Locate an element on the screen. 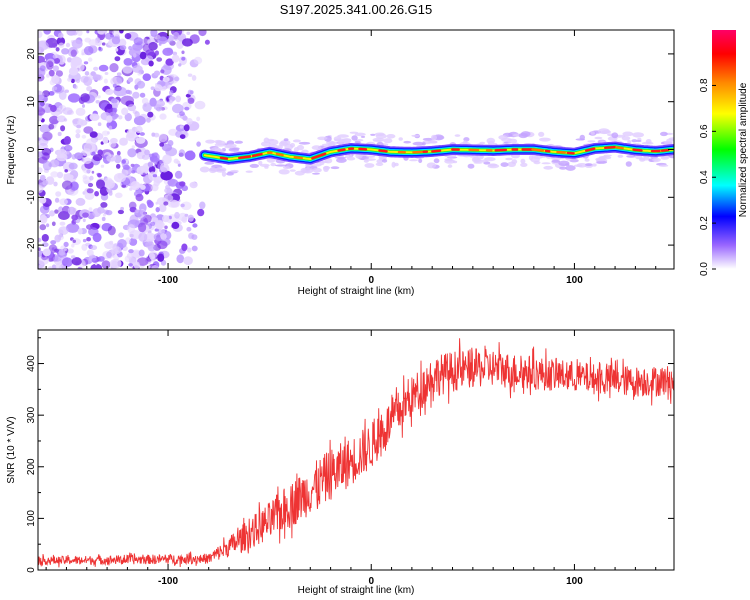 Image resolution: width=750 pixels, height=600 pixels. x-tick-label: -100 is located at coordinates (168, 280).